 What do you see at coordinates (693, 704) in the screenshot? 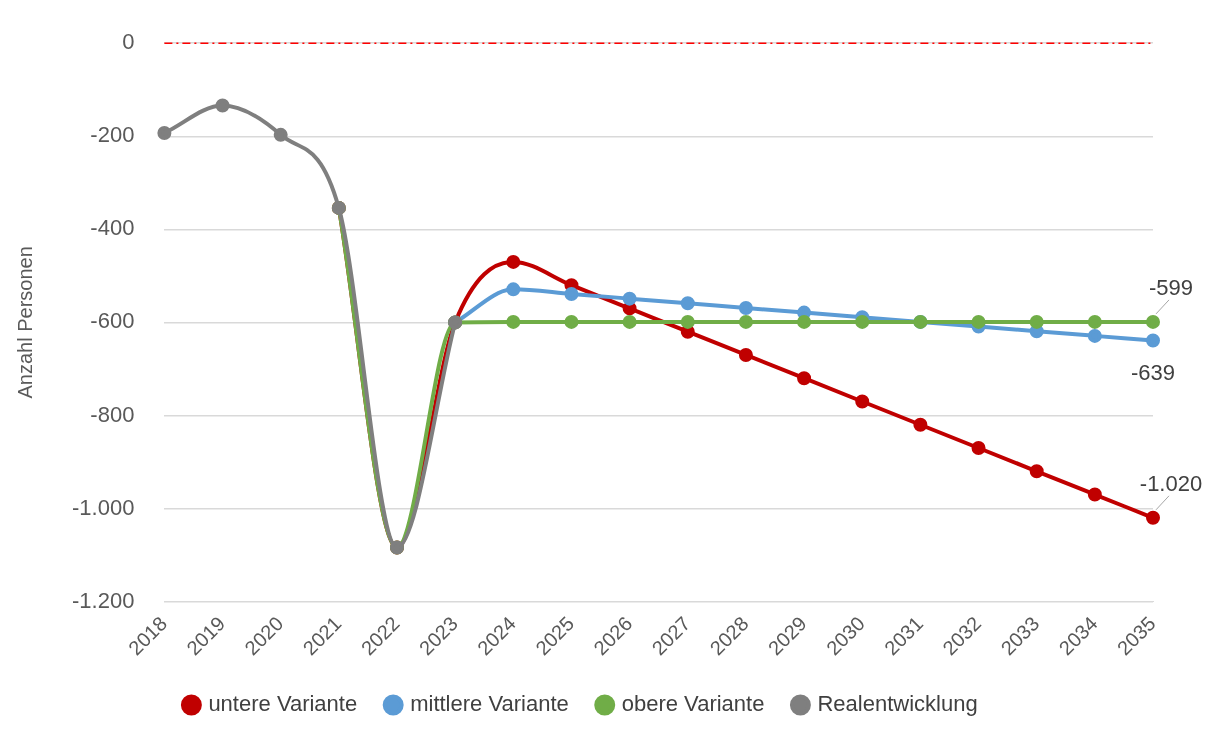
I see `legend-label: obere Variante` at bounding box center [693, 704].